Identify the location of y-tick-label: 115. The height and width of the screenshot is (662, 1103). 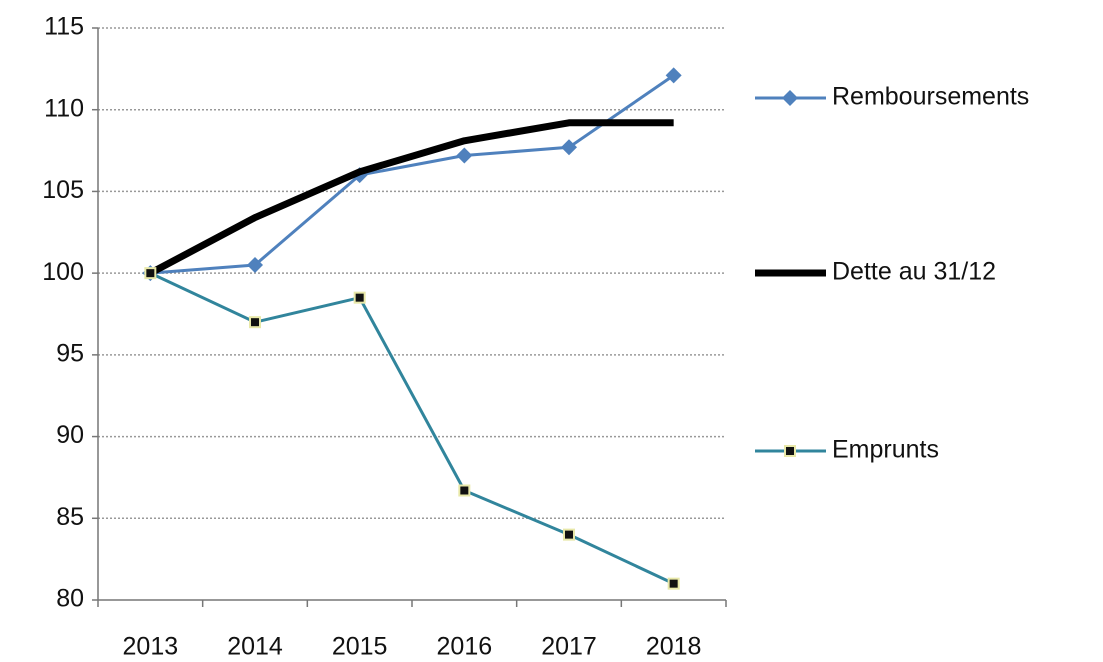
(64, 27).